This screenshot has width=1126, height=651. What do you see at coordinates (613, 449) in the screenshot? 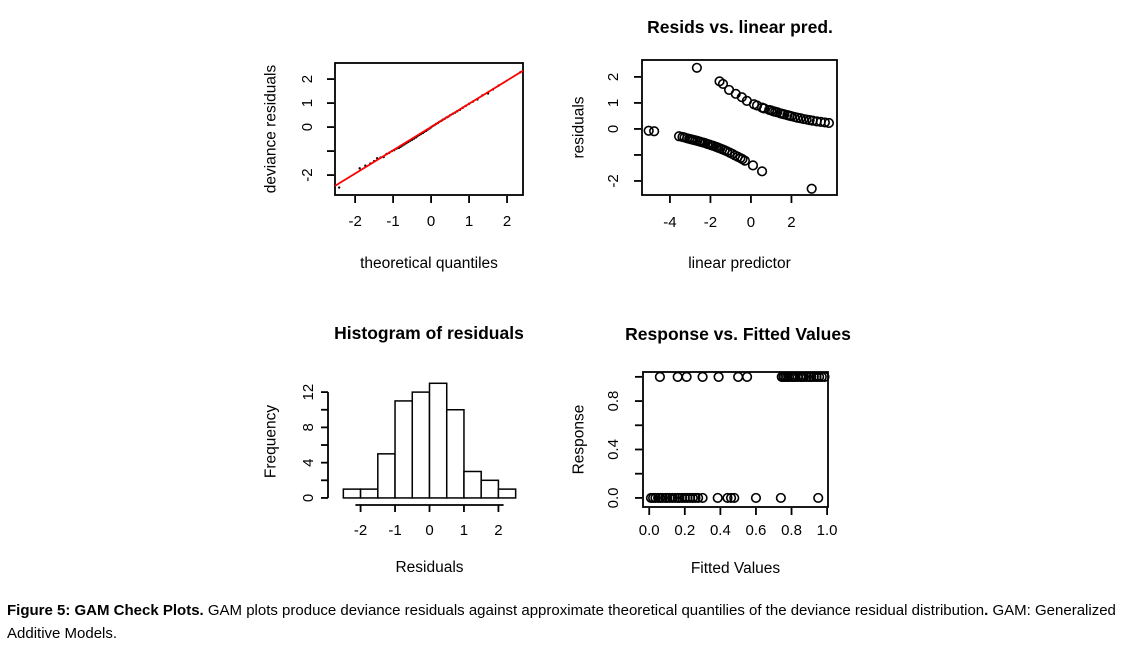
I see `y-tick-label: 0.4` at bounding box center [613, 449].